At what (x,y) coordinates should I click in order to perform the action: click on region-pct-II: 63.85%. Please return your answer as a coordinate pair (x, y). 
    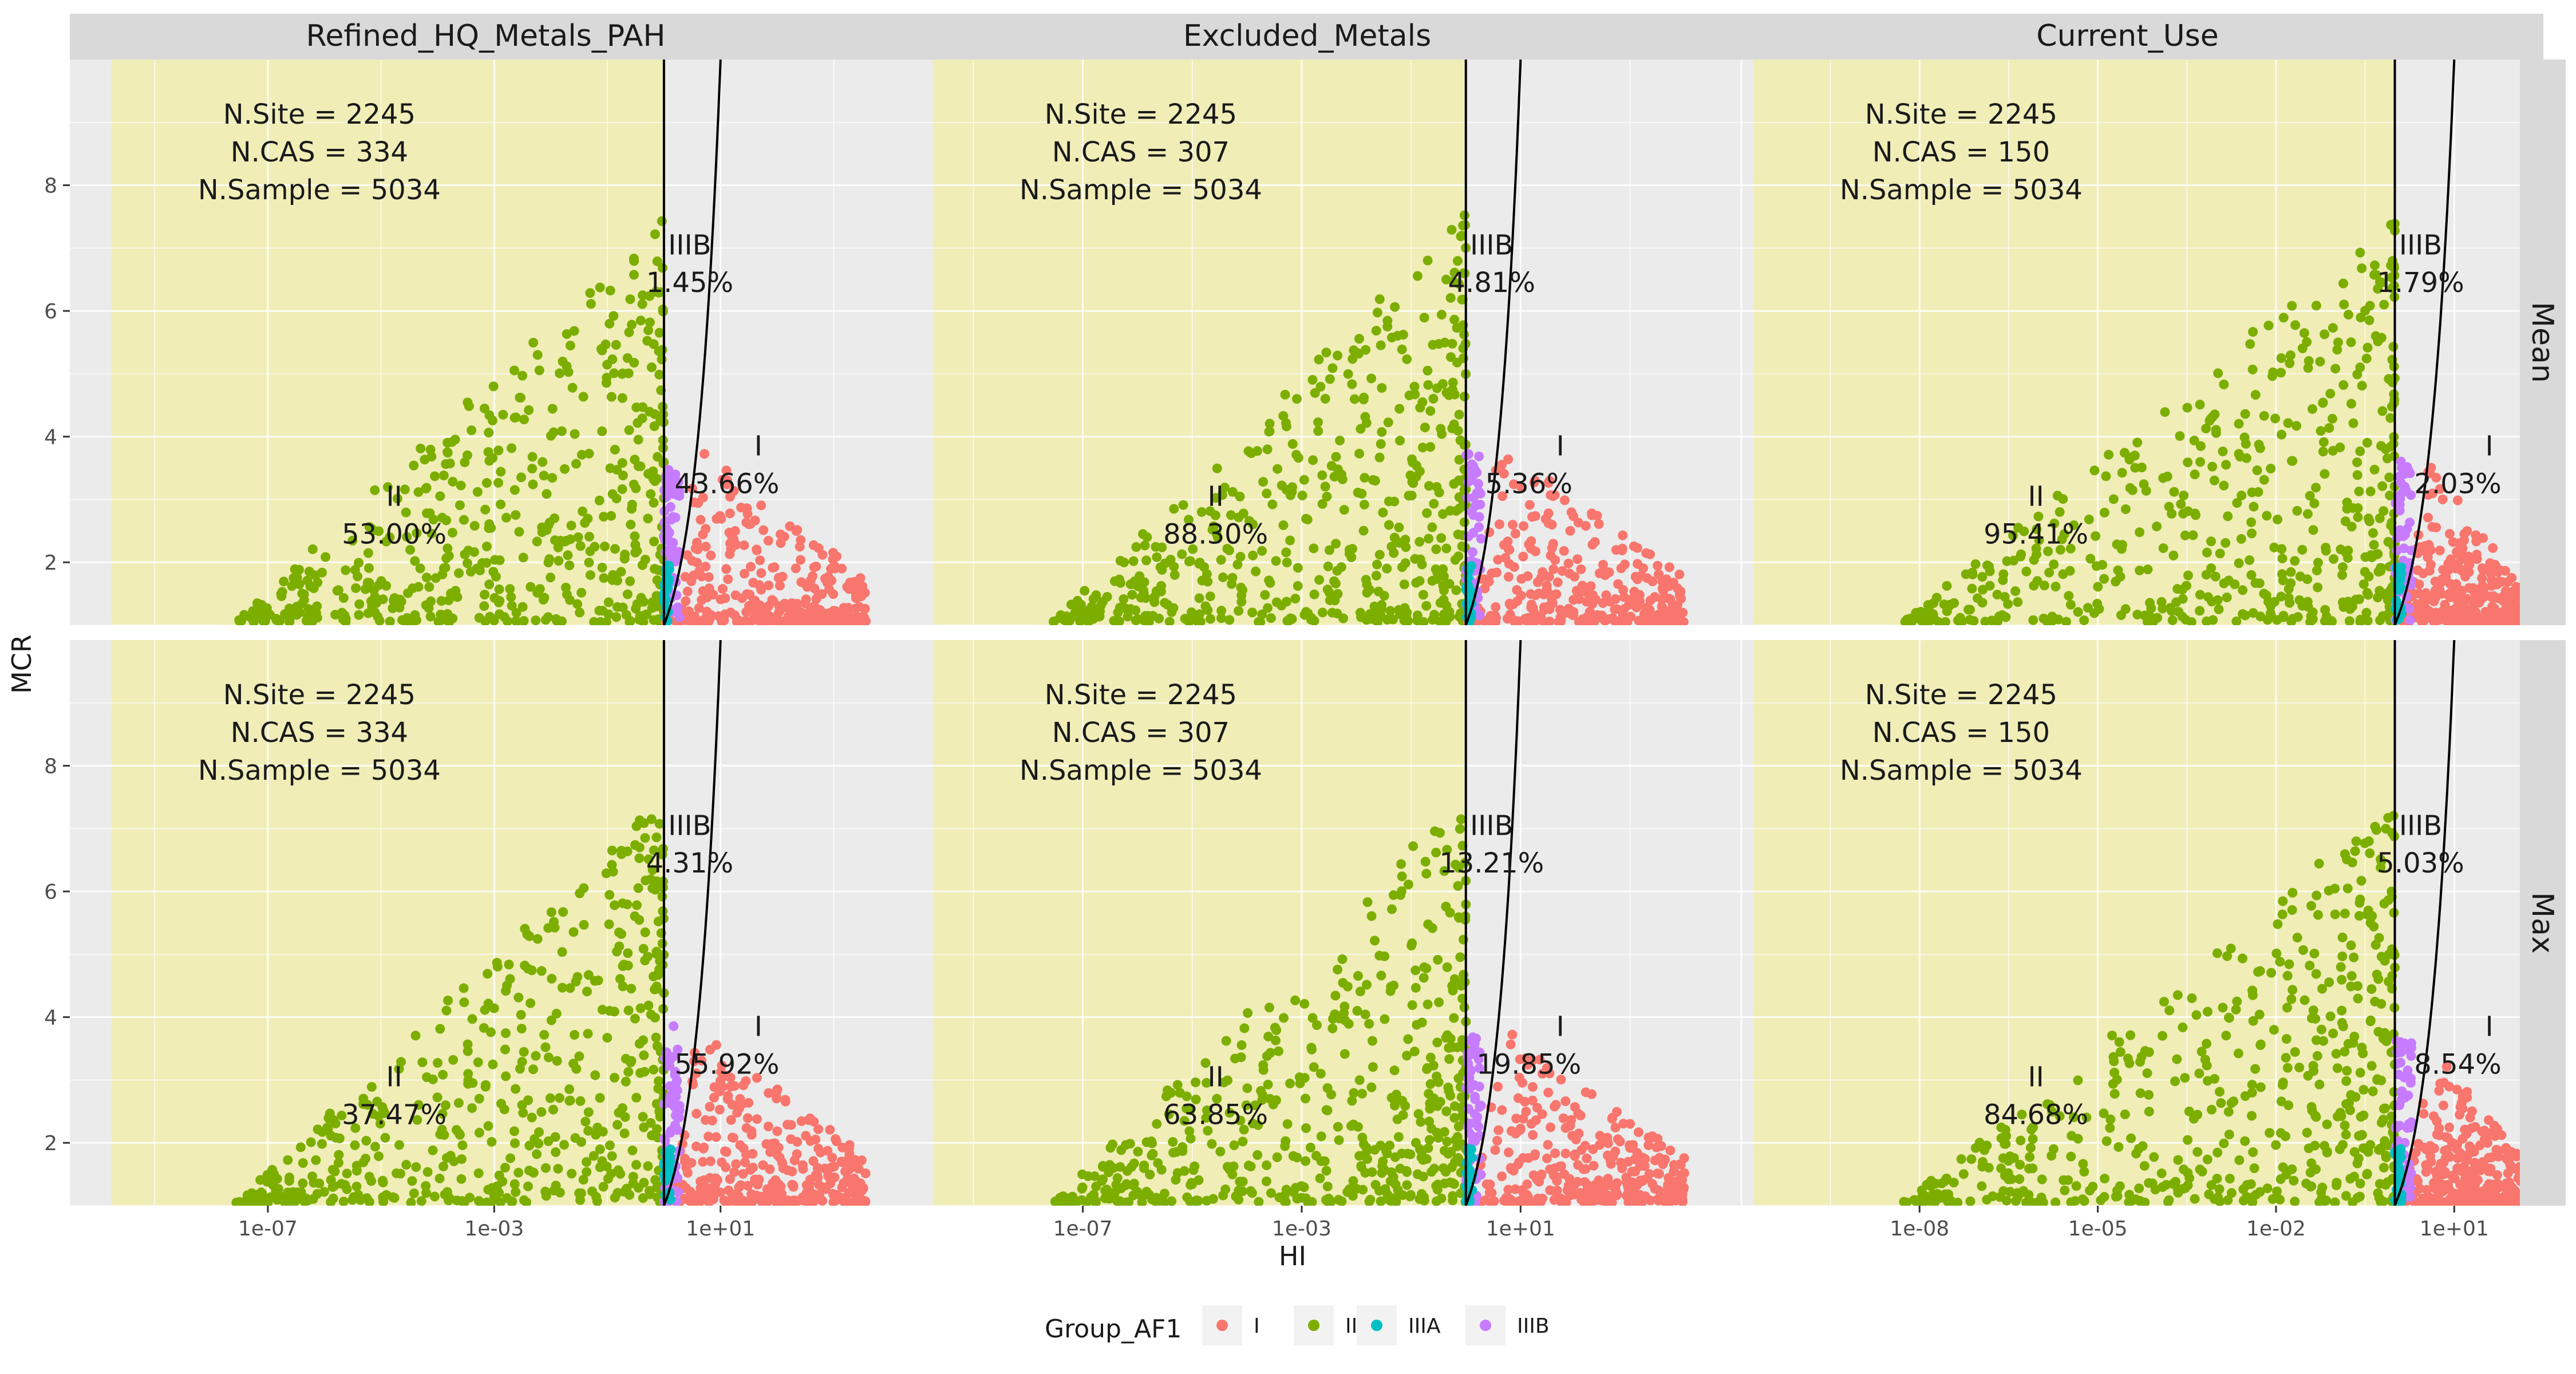
    Looking at the image, I should click on (1215, 1115).